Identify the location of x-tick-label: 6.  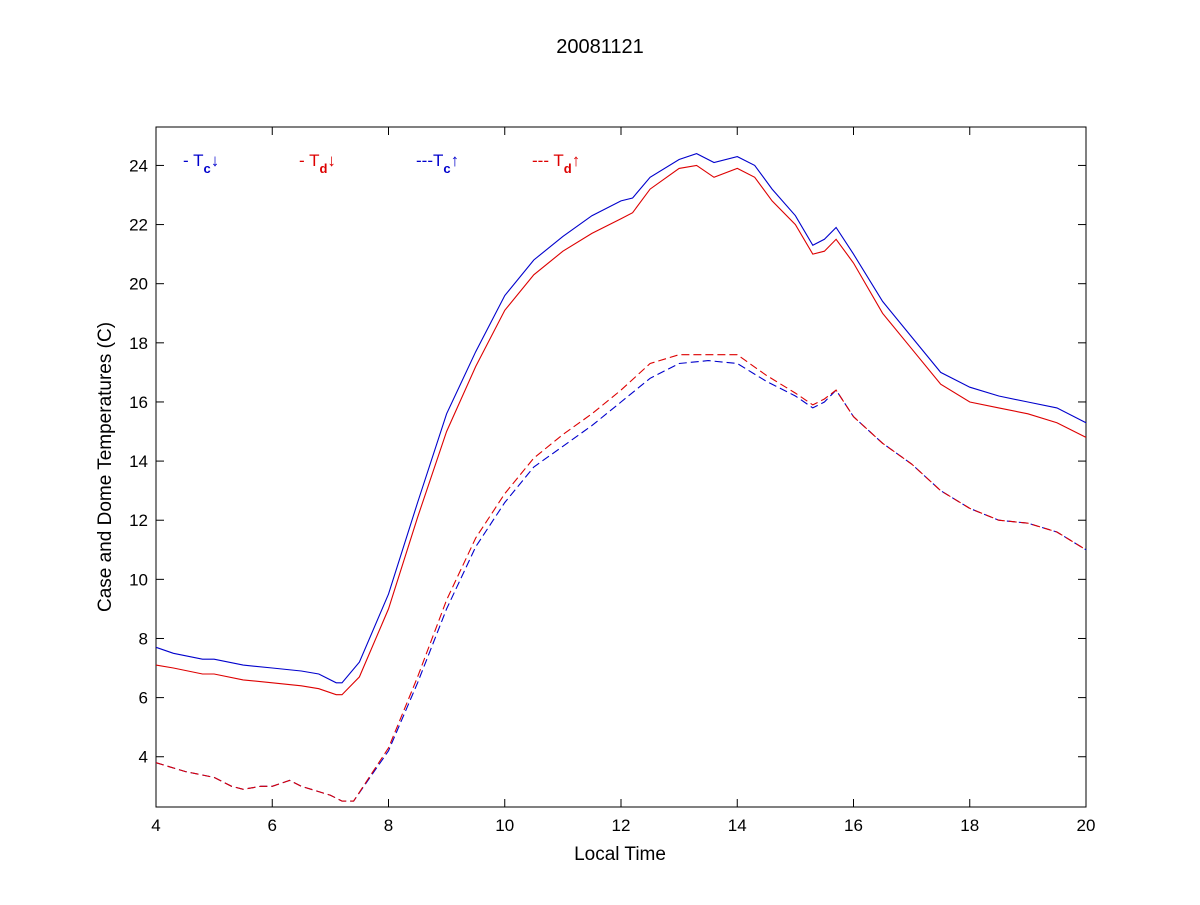
(272, 825).